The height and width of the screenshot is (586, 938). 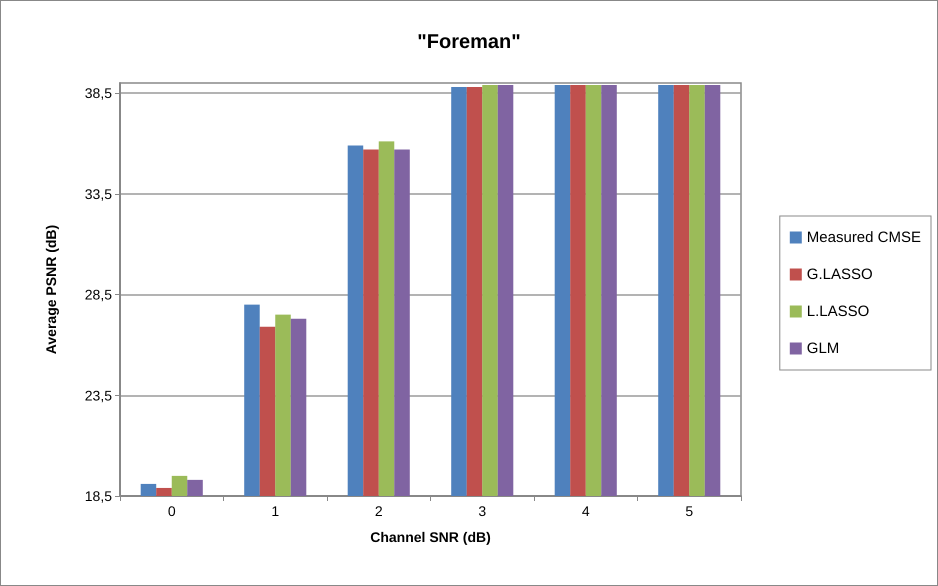 What do you see at coordinates (98, 194) in the screenshot?
I see `y-tick-label: 33,5` at bounding box center [98, 194].